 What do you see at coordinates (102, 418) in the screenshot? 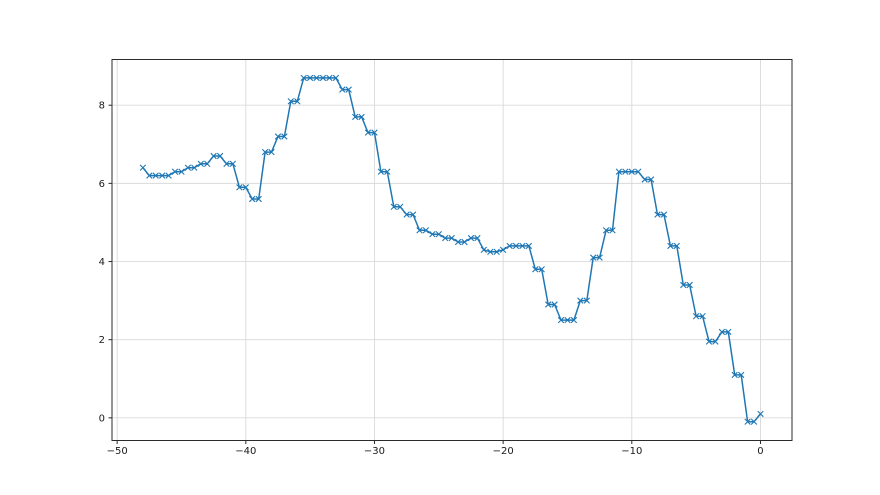
I see `y-tick-label: 0` at bounding box center [102, 418].